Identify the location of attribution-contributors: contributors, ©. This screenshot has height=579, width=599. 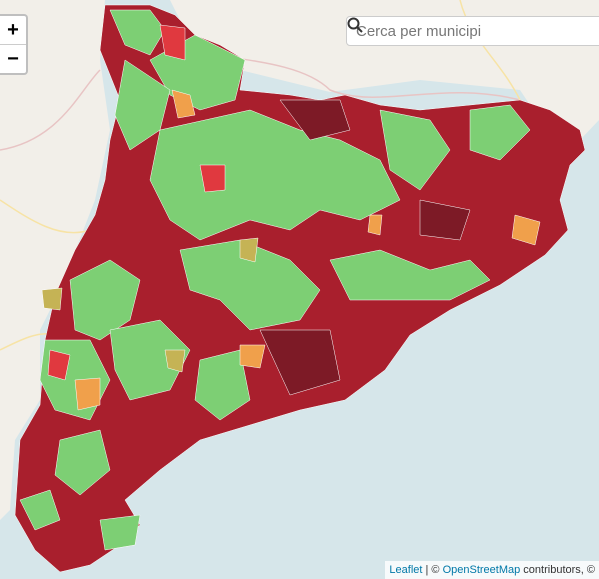
(557, 570).